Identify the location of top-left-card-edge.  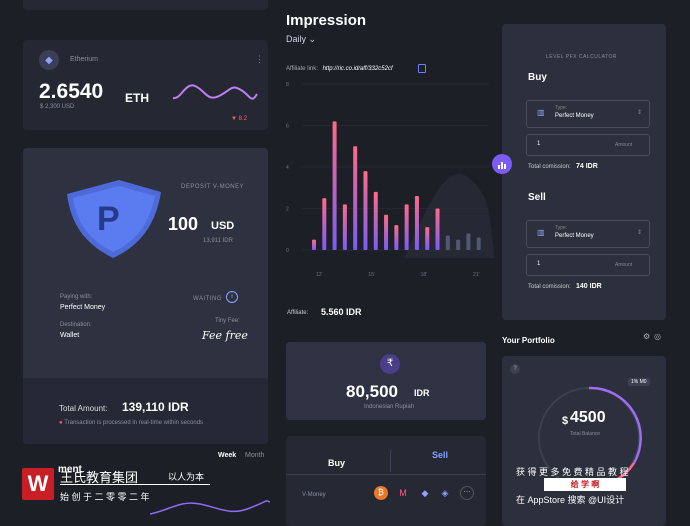
(145, 5).